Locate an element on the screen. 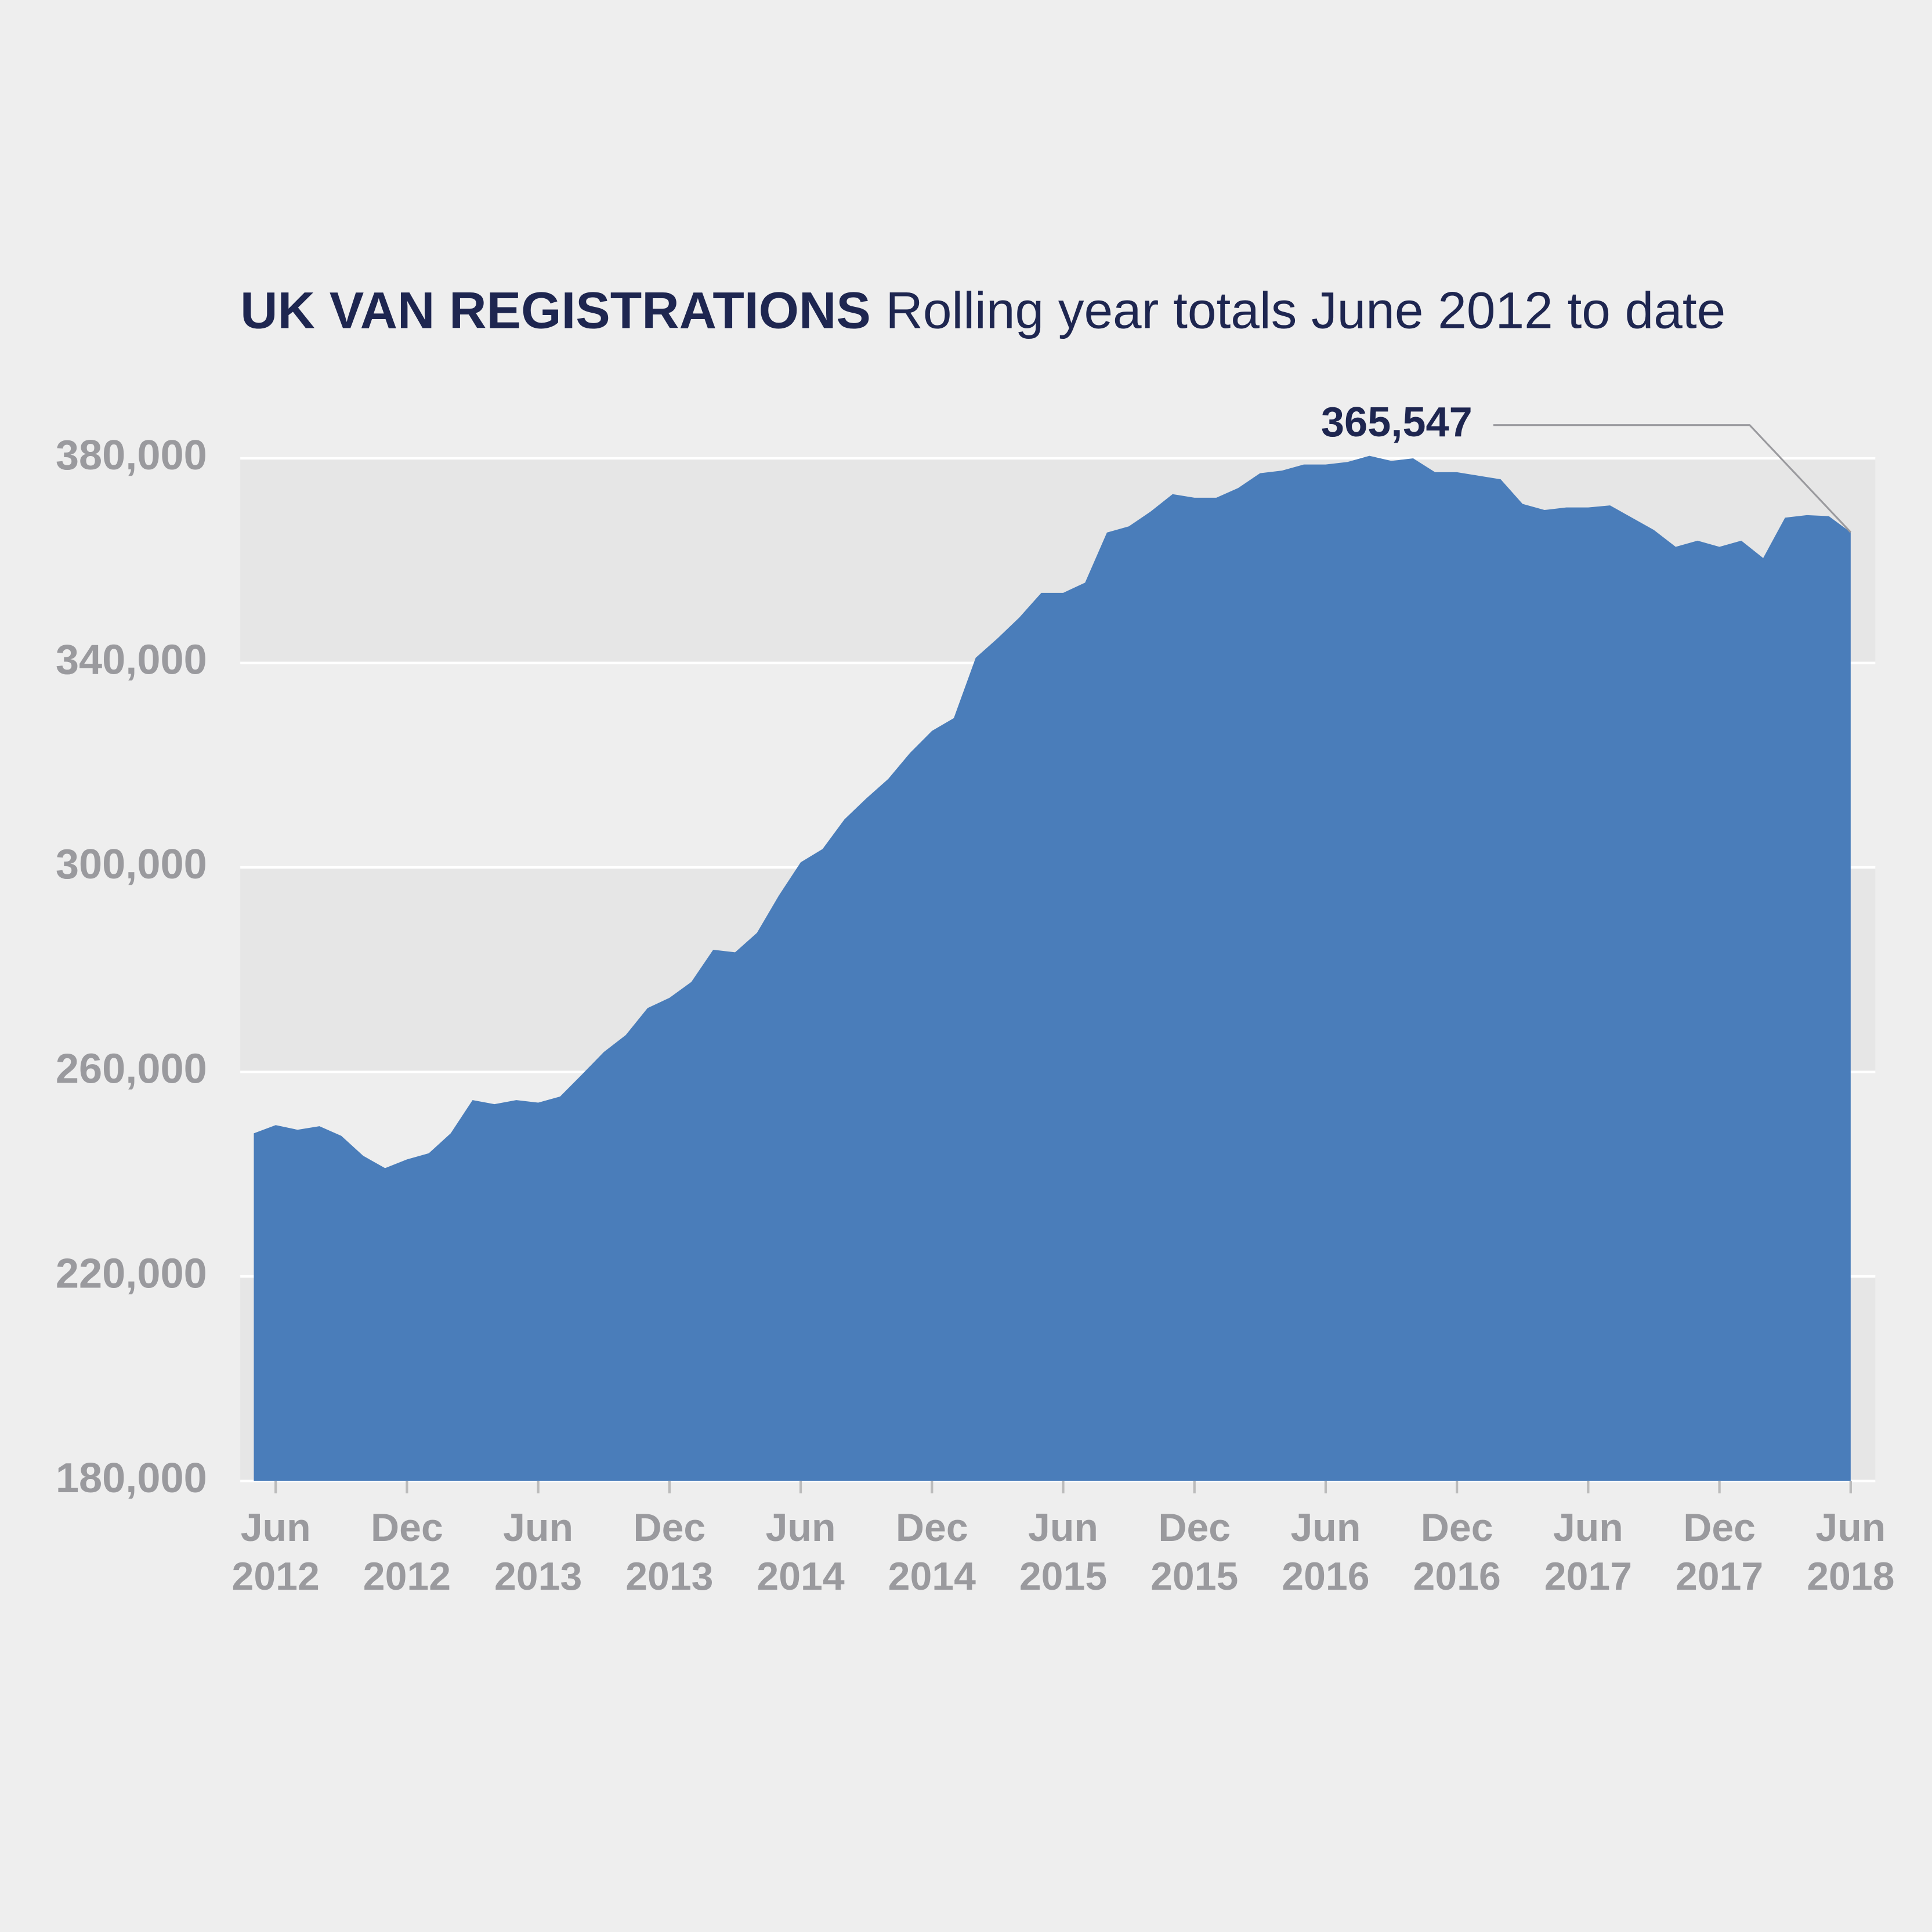  leader-line is located at coordinates (1672, 478).